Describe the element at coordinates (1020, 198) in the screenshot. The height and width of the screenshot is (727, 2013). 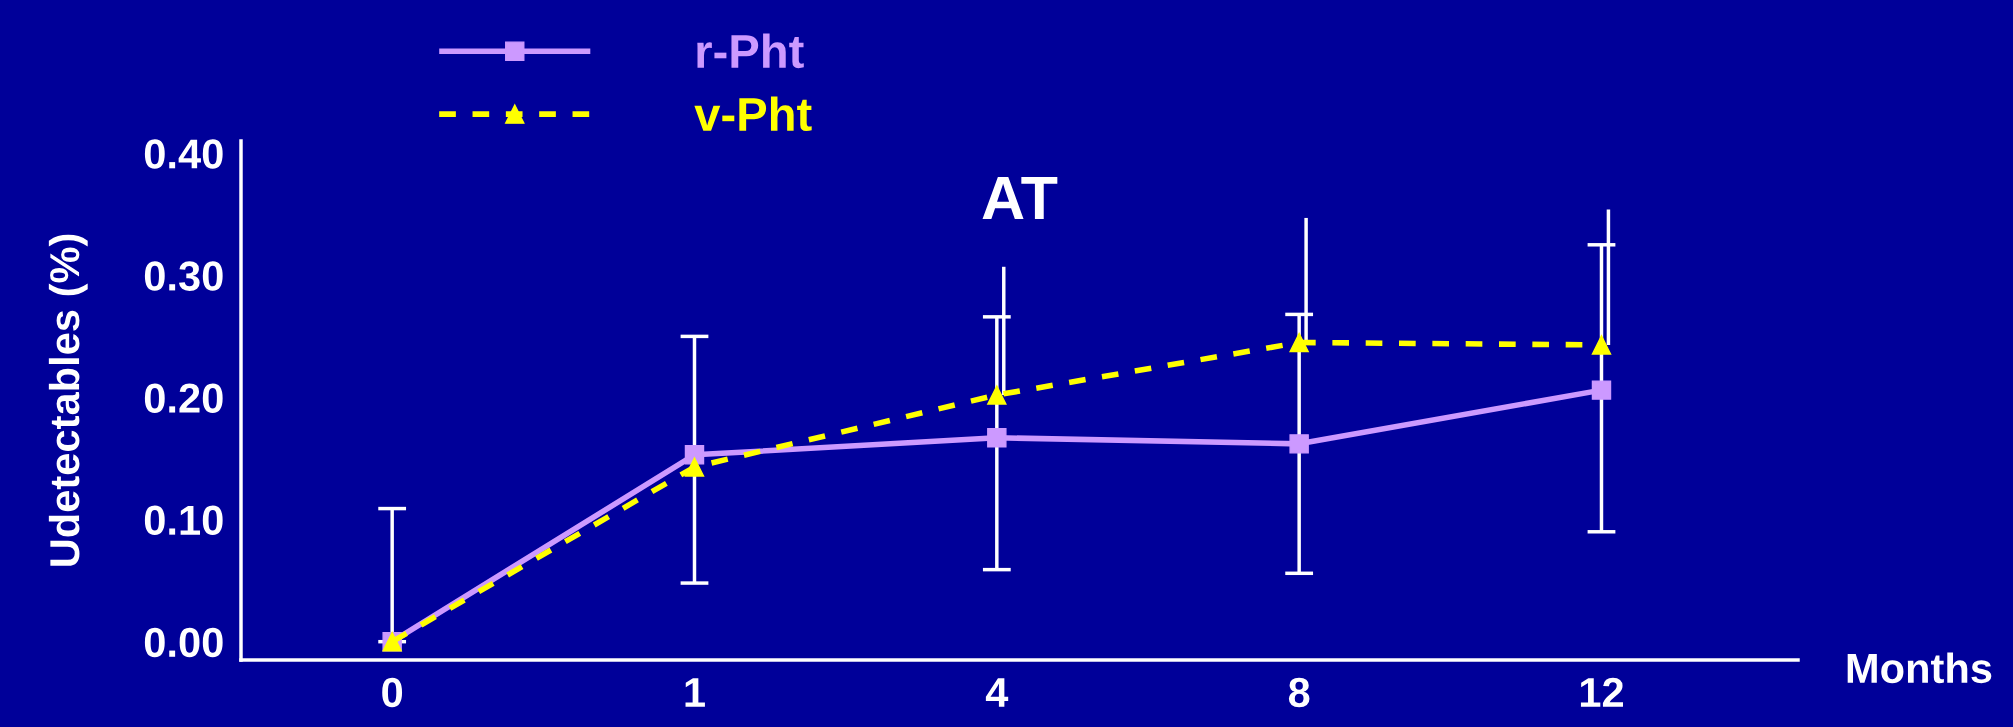
I see `chart-title: AT` at that location.